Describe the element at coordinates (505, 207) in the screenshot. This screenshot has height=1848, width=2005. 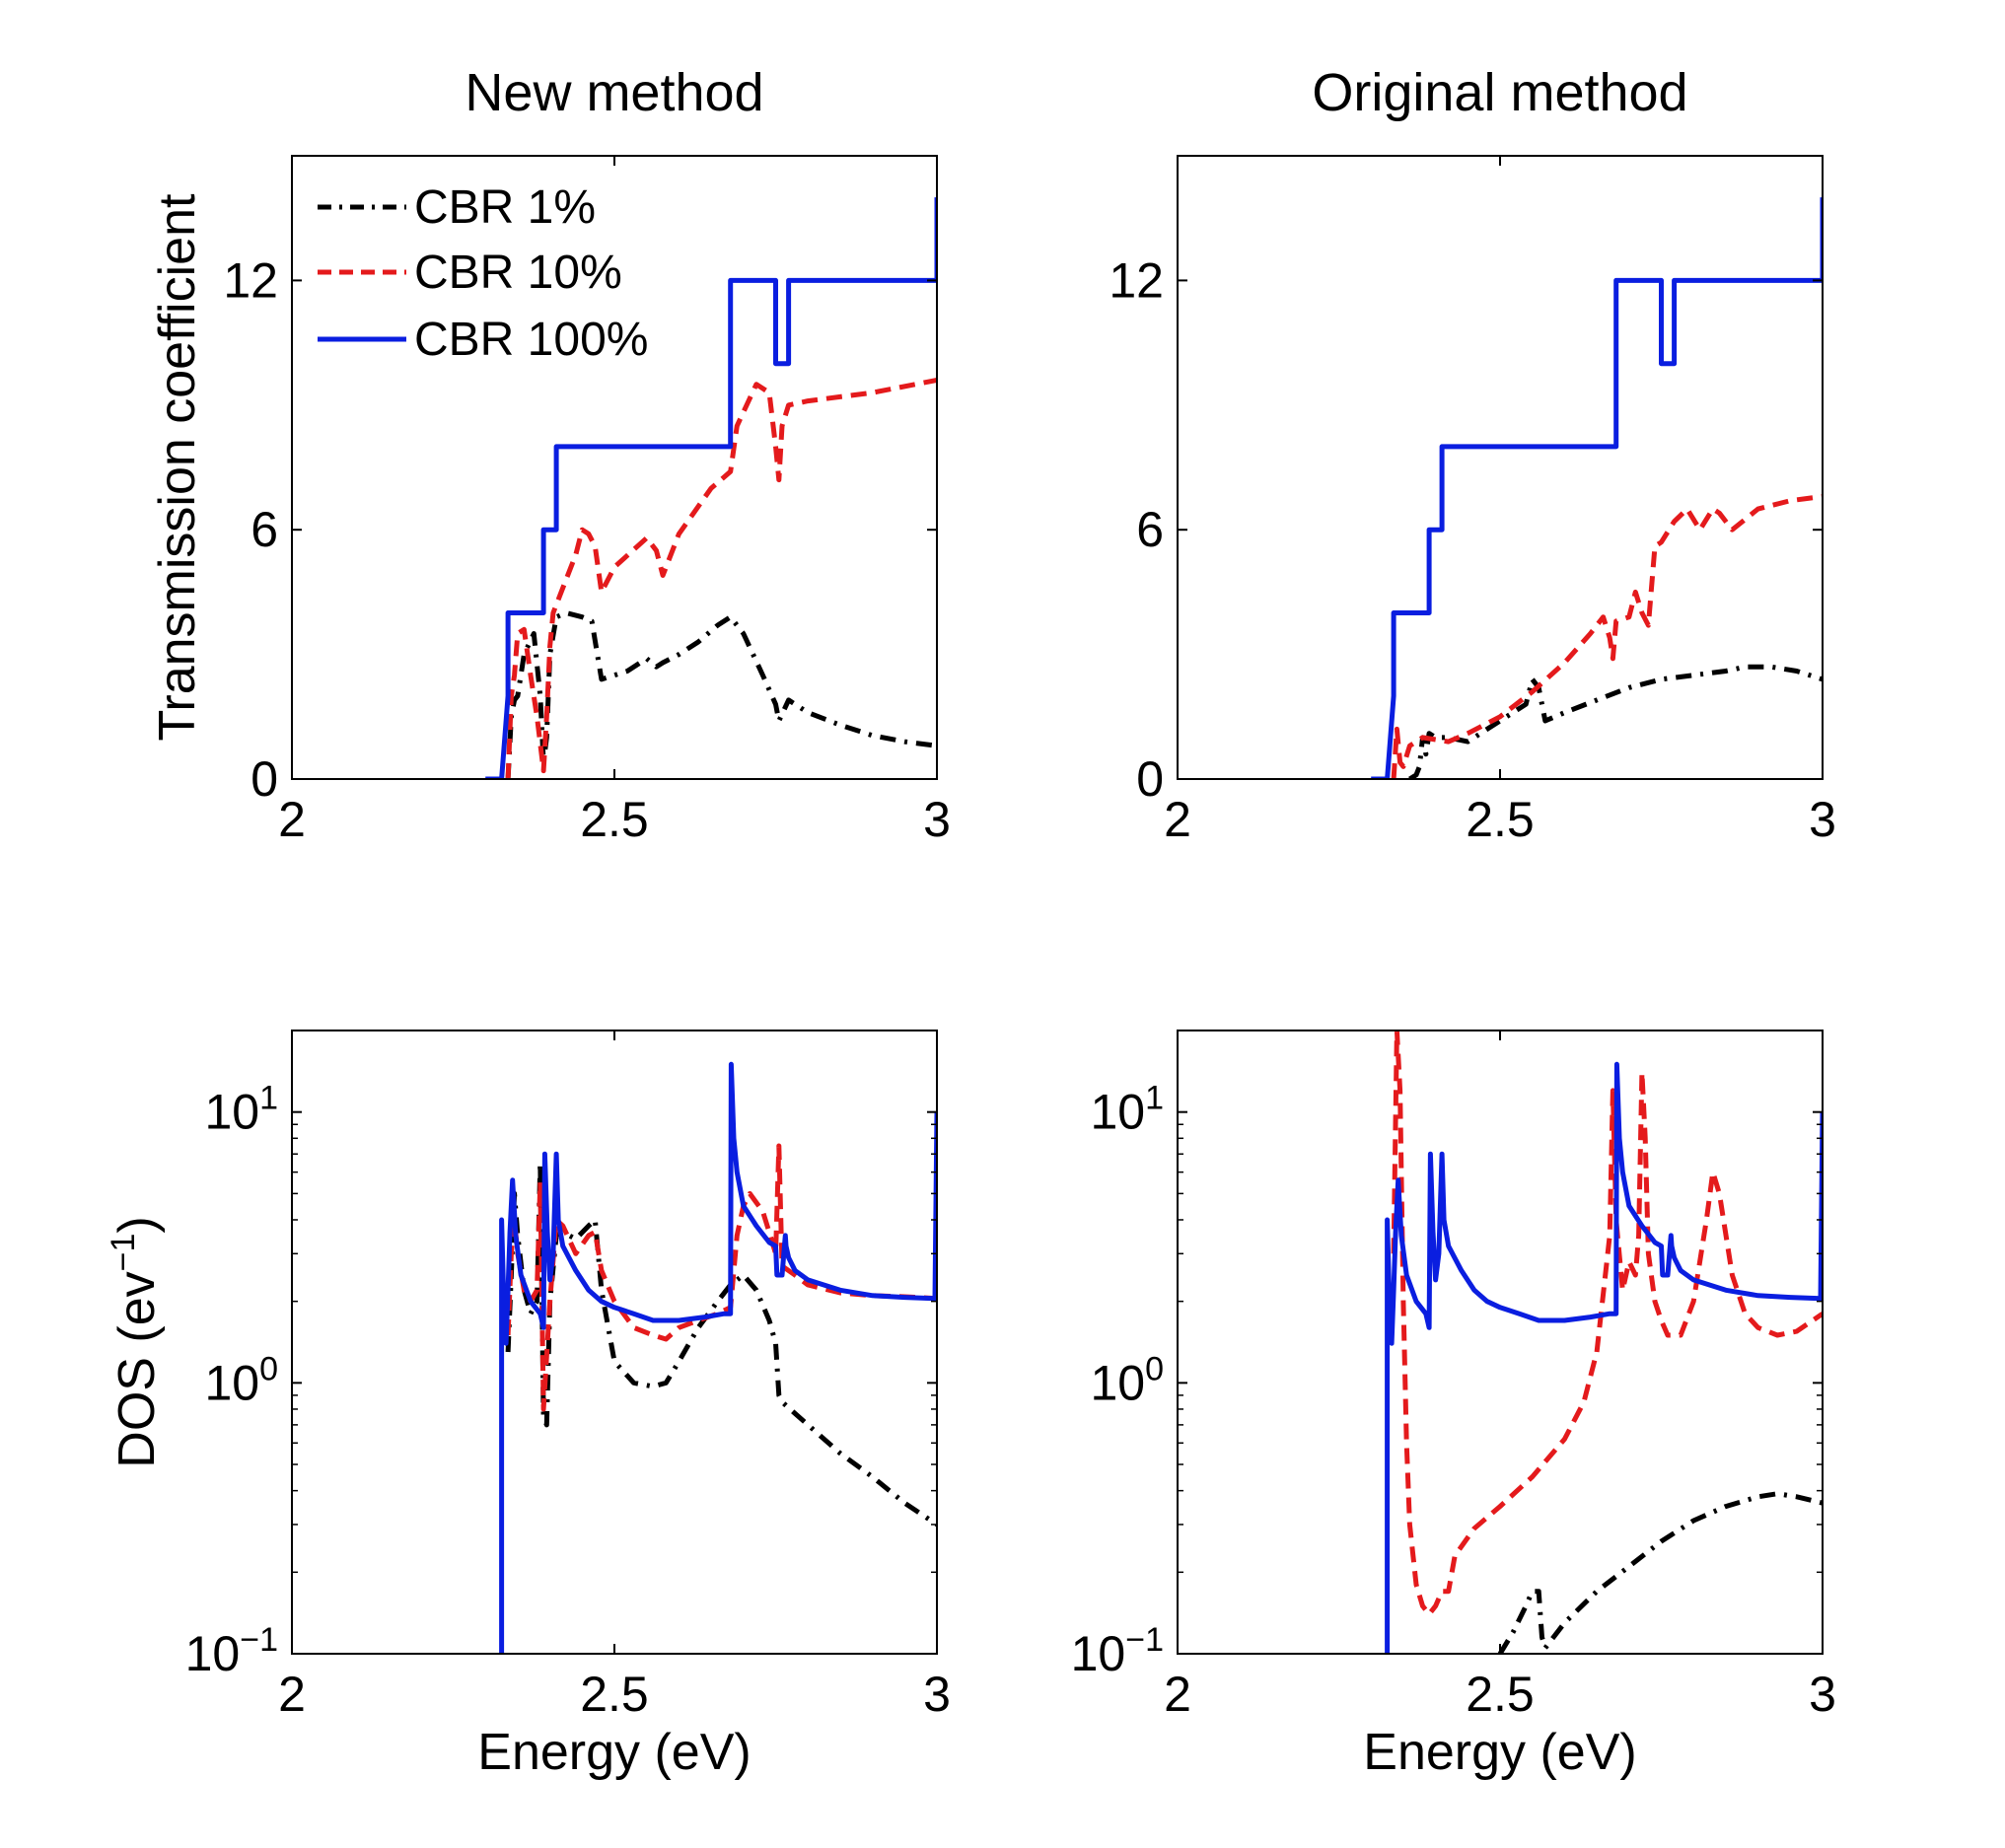
I see `legend-label-cbr-1: CBR 1%` at that location.